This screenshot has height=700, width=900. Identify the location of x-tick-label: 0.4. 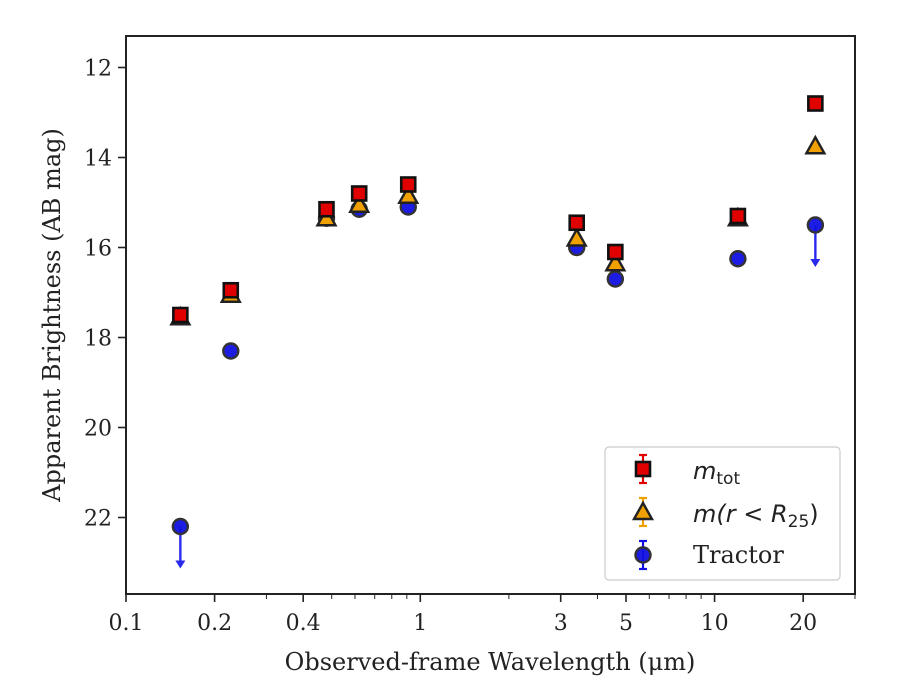
(303, 623).